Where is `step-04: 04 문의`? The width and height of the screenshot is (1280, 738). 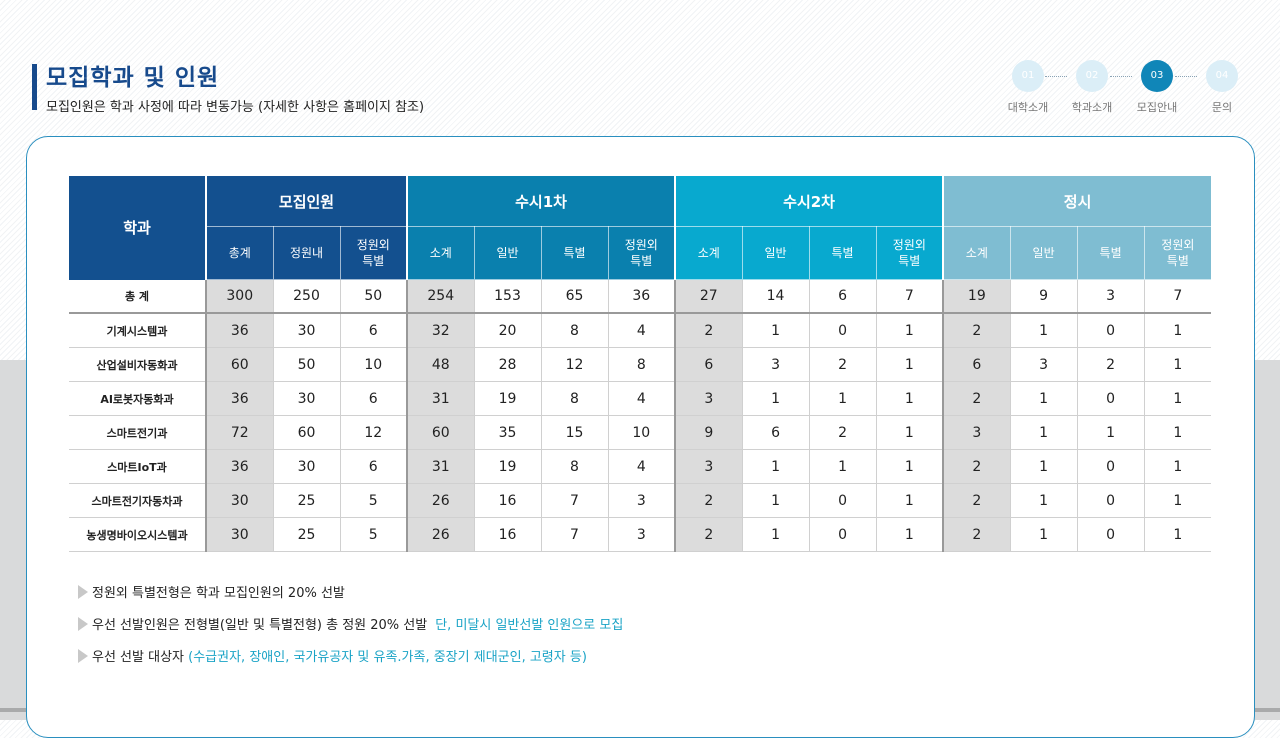 step-04: 04 문의 is located at coordinates (1222, 87).